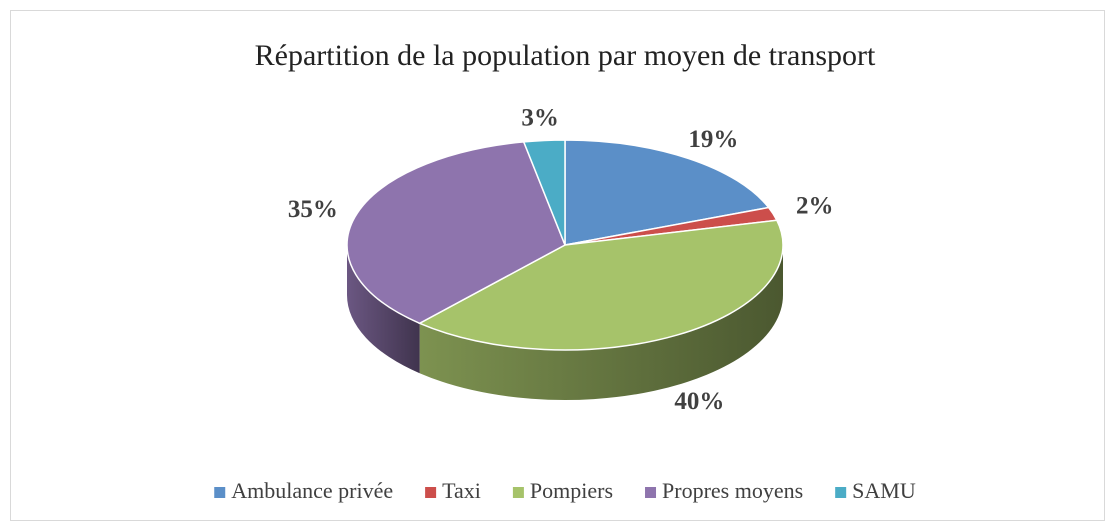  I want to click on data-label: 19%, so click(713, 139).